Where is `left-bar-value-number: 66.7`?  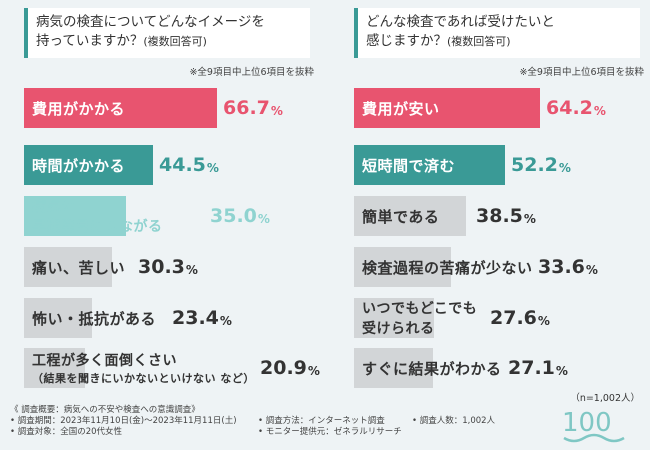 left-bar-value-number: 66.7 is located at coordinates (246, 108).